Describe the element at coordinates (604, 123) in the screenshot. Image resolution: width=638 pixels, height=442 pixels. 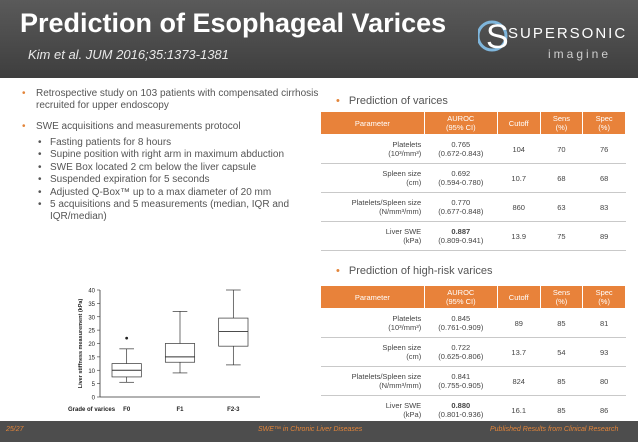
I see `column-header: Spec (%)` at that location.